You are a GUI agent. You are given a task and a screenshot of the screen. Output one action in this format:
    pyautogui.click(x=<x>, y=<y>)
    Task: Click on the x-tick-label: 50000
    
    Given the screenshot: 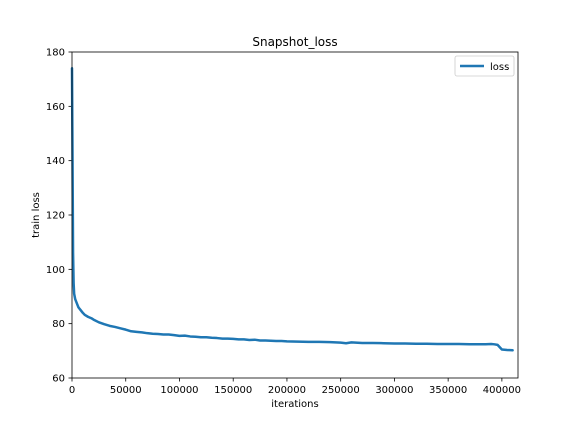 What is the action you would take?
    pyautogui.click(x=126, y=390)
    